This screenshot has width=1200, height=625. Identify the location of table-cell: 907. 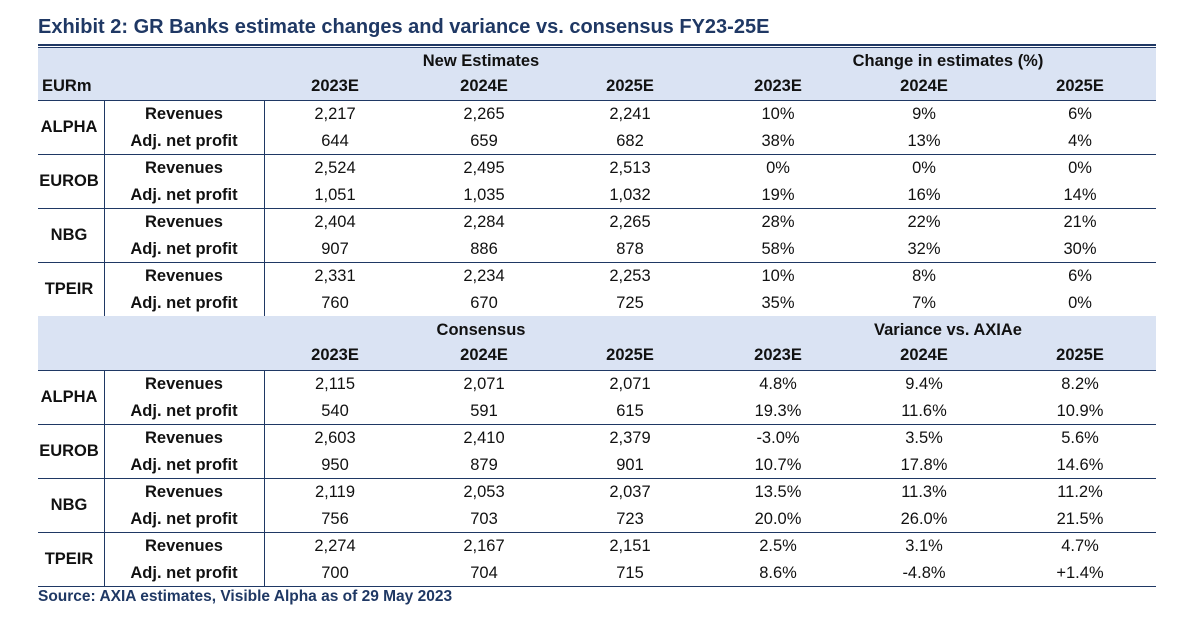
(335, 248).